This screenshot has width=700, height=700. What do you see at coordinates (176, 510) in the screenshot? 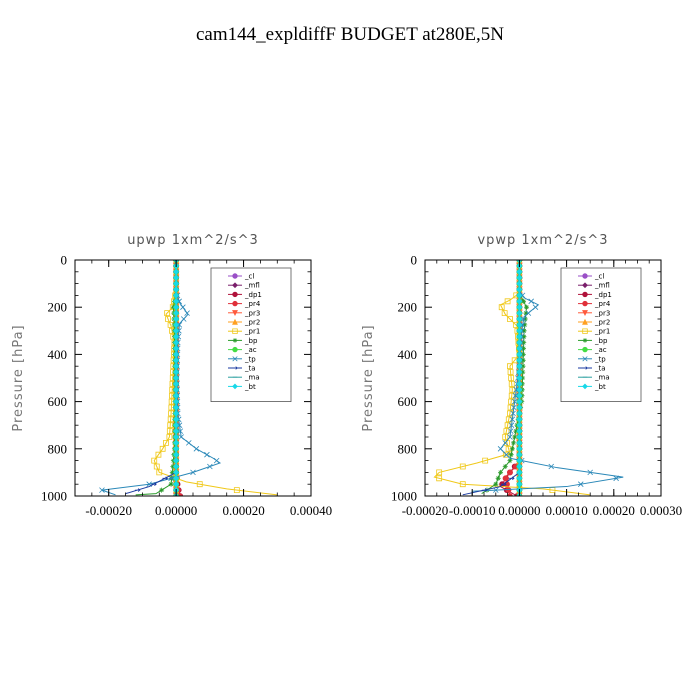
I see `x-tick-label: 0.00000` at bounding box center [176, 510].